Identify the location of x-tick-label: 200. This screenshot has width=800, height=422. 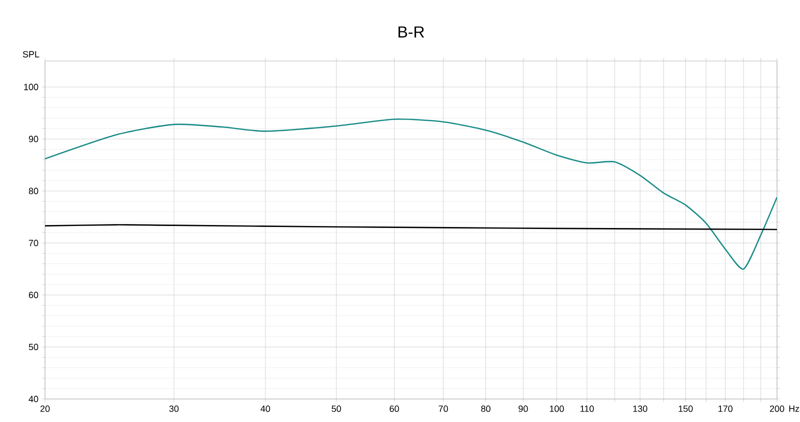
(777, 409).